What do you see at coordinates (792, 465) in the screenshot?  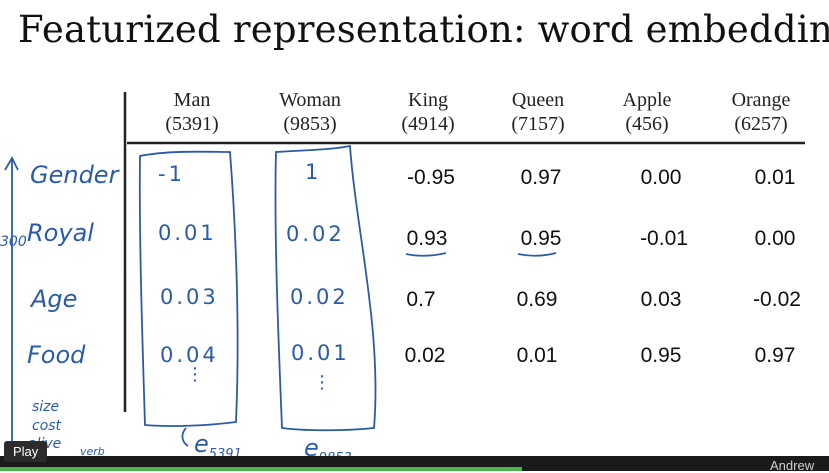 I see `author-watermark: Andrew` at bounding box center [792, 465].